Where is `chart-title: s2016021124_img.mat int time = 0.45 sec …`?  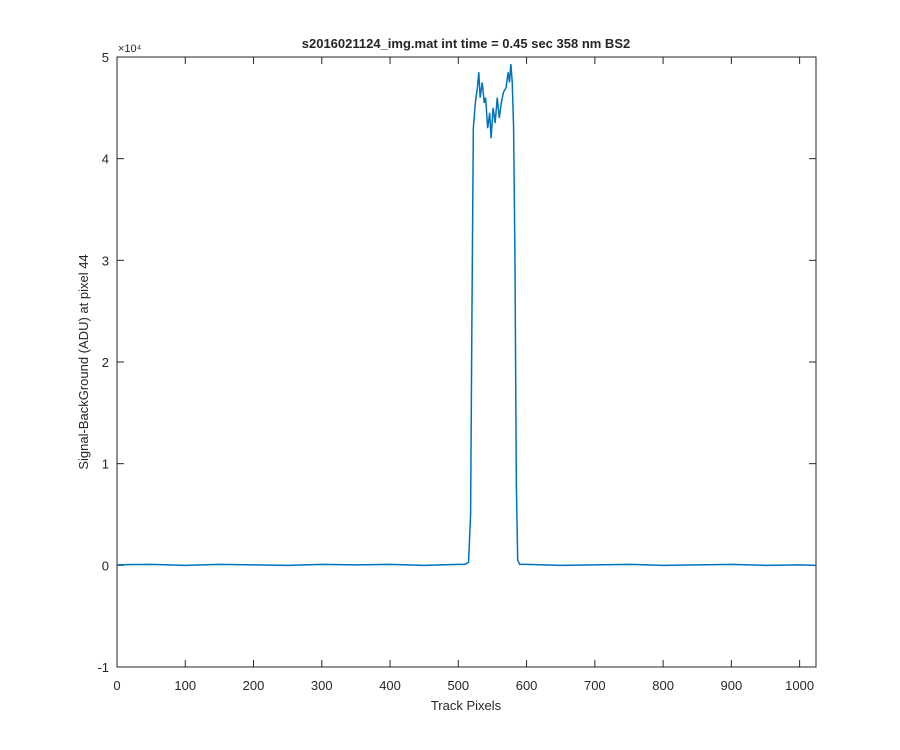 chart-title: s2016021124_img.mat int time = 0.45 sec … is located at coordinates (466, 43).